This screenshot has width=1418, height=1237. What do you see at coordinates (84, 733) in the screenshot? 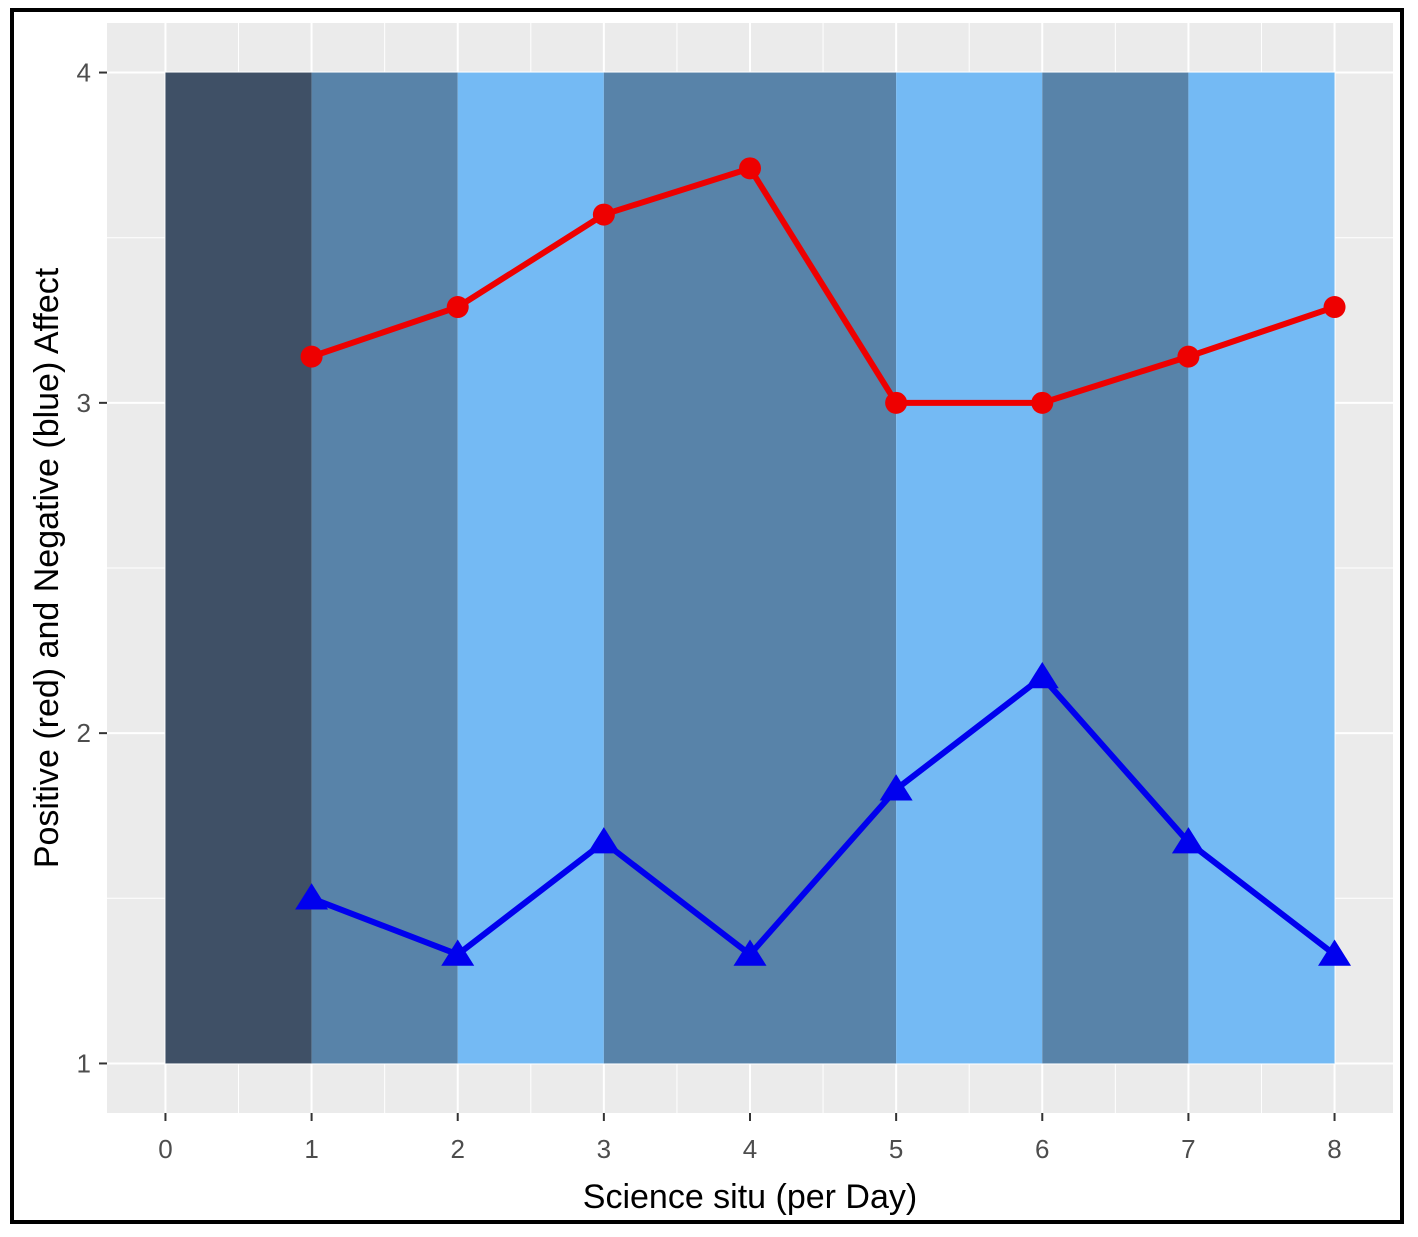
I see `y-tick-label: 2` at bounding box center [84, 733].